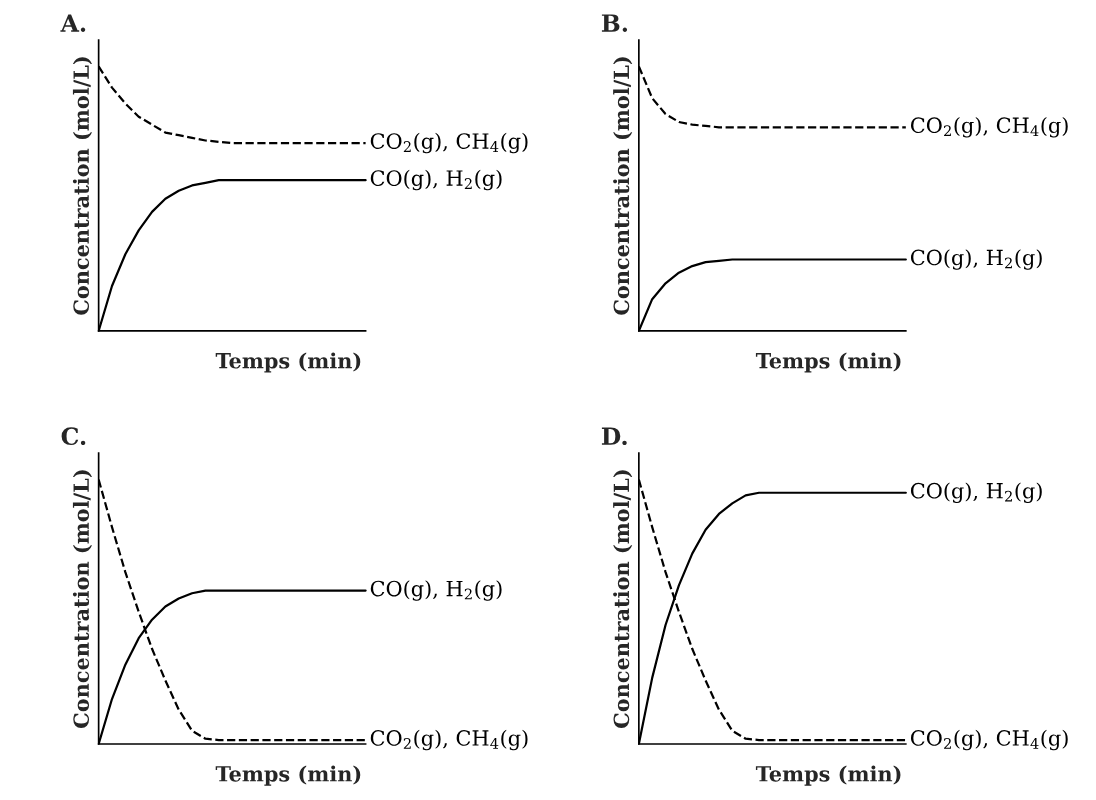  What do you see at coordinates (73, 436) in the screenshot?
I see `chart-title: C.` at bounding box center [73, 436].